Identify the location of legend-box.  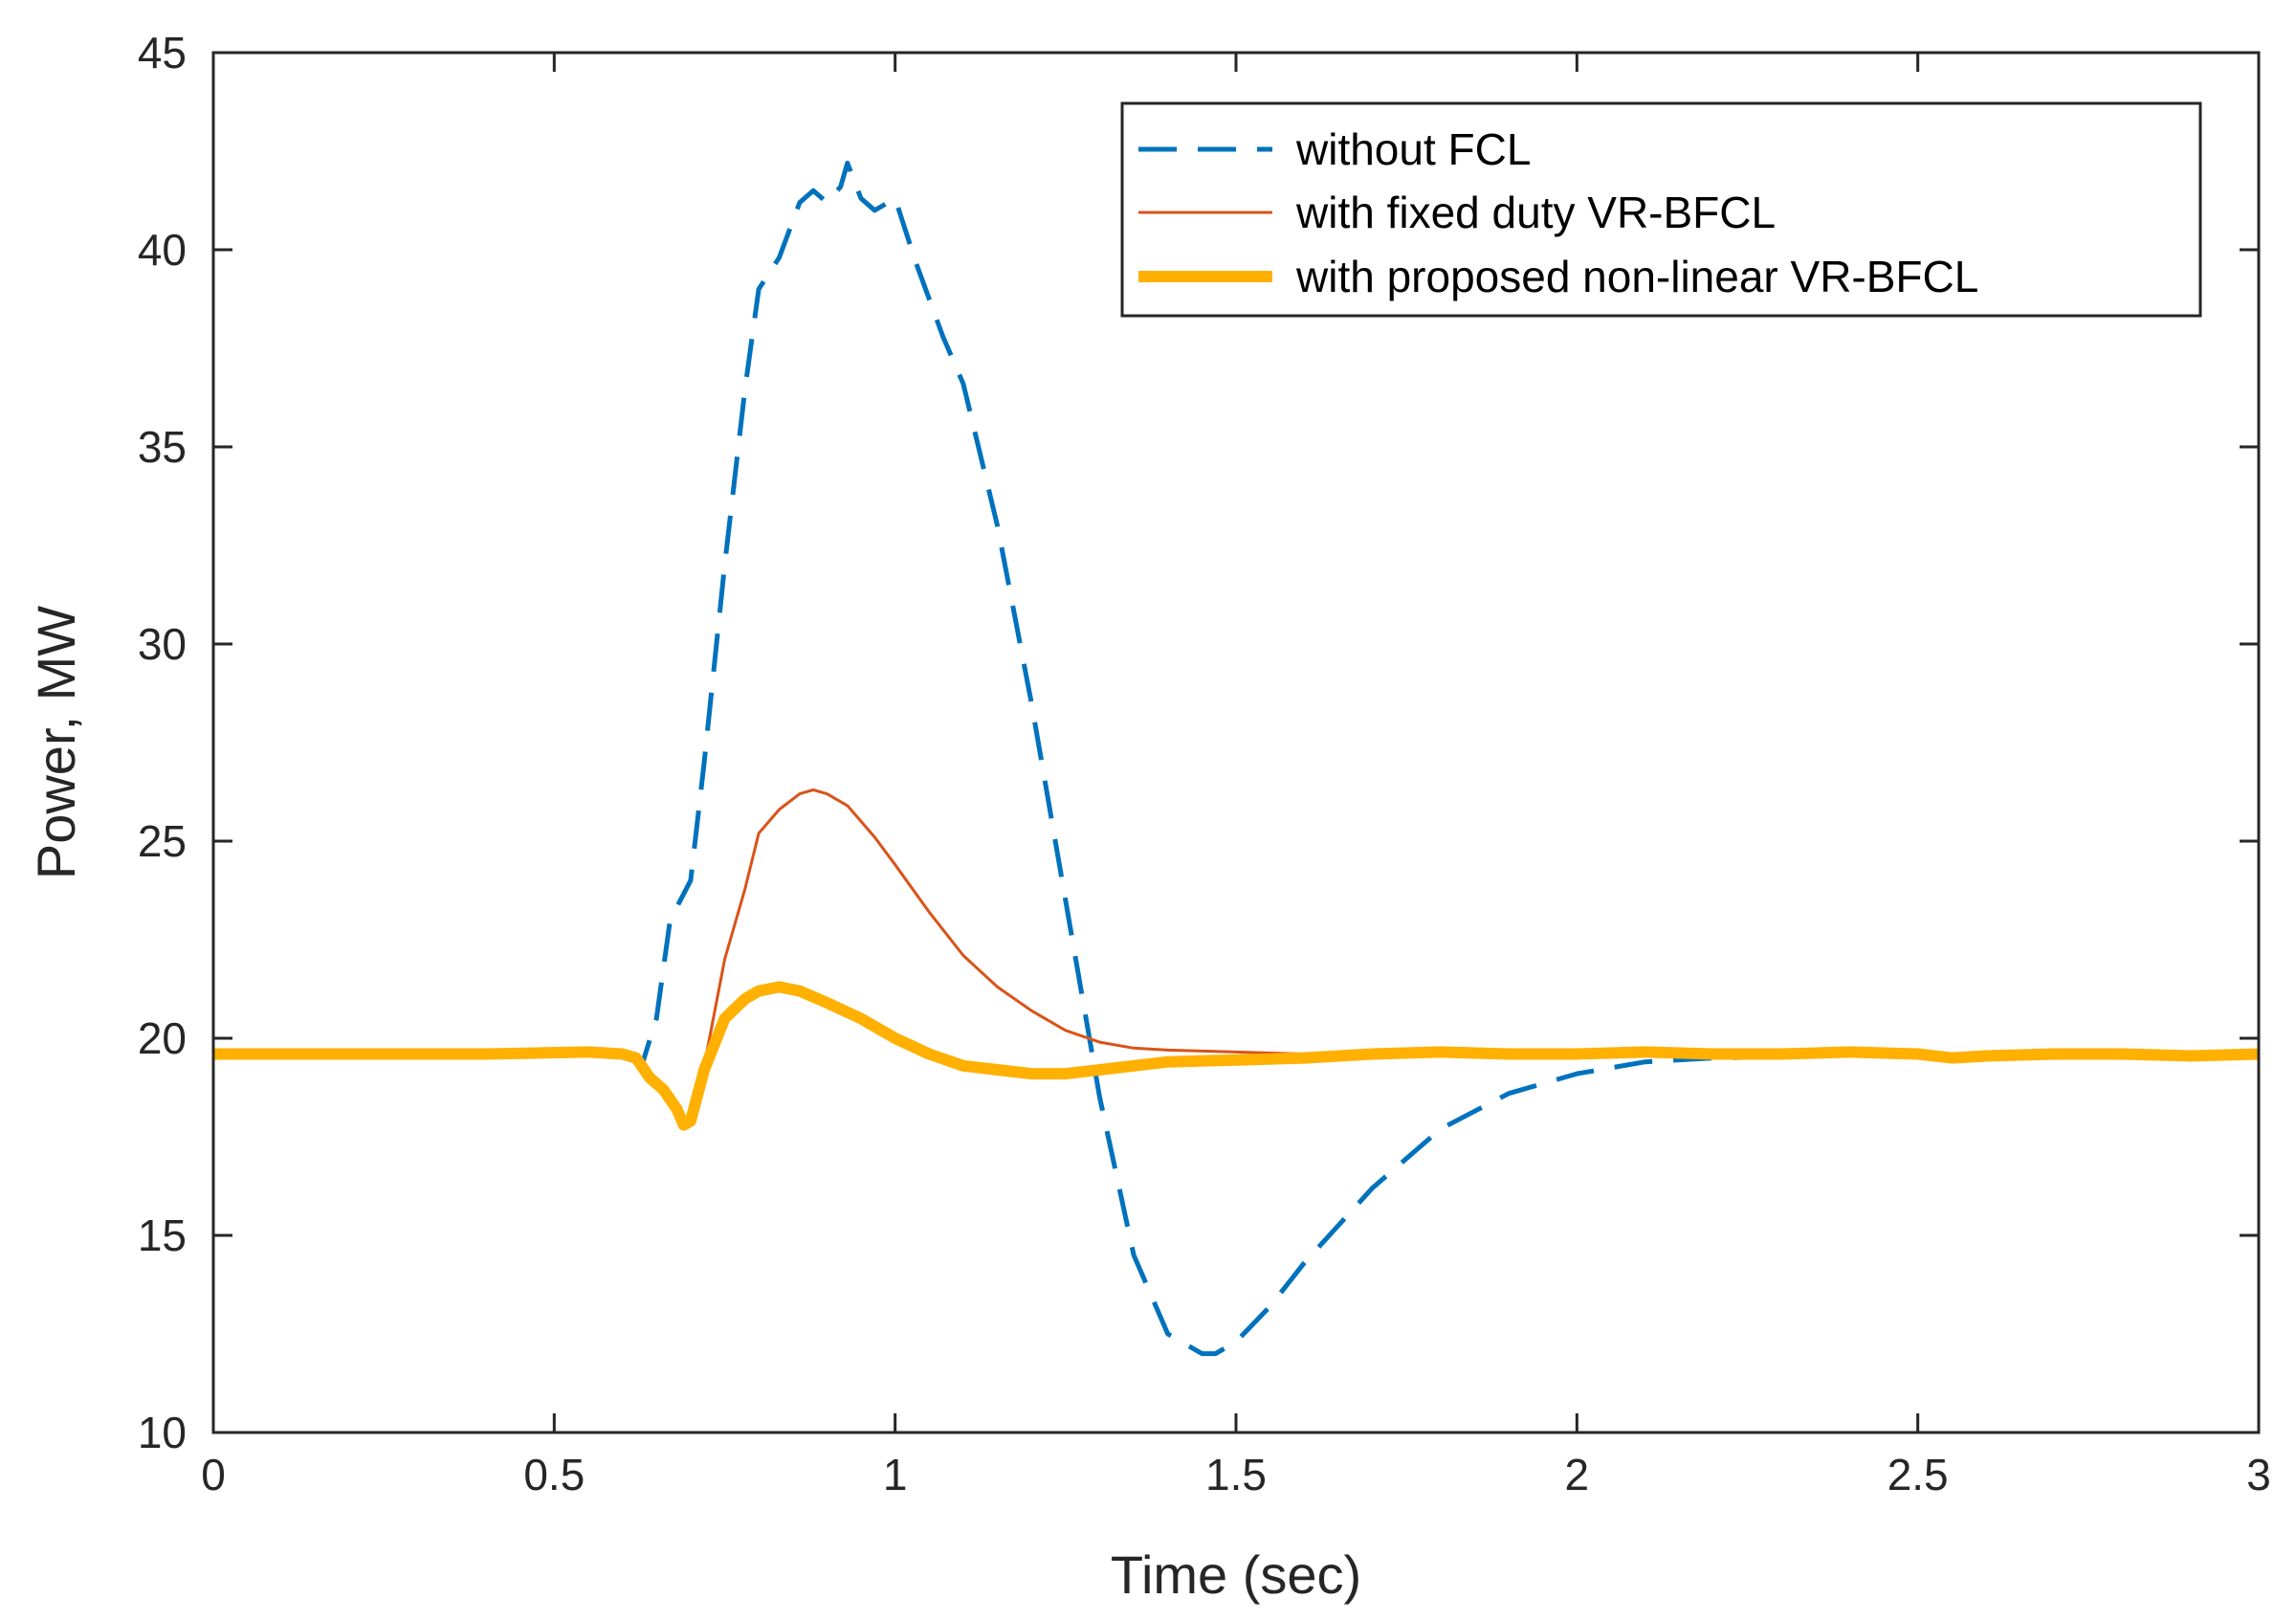
(1661, 209).